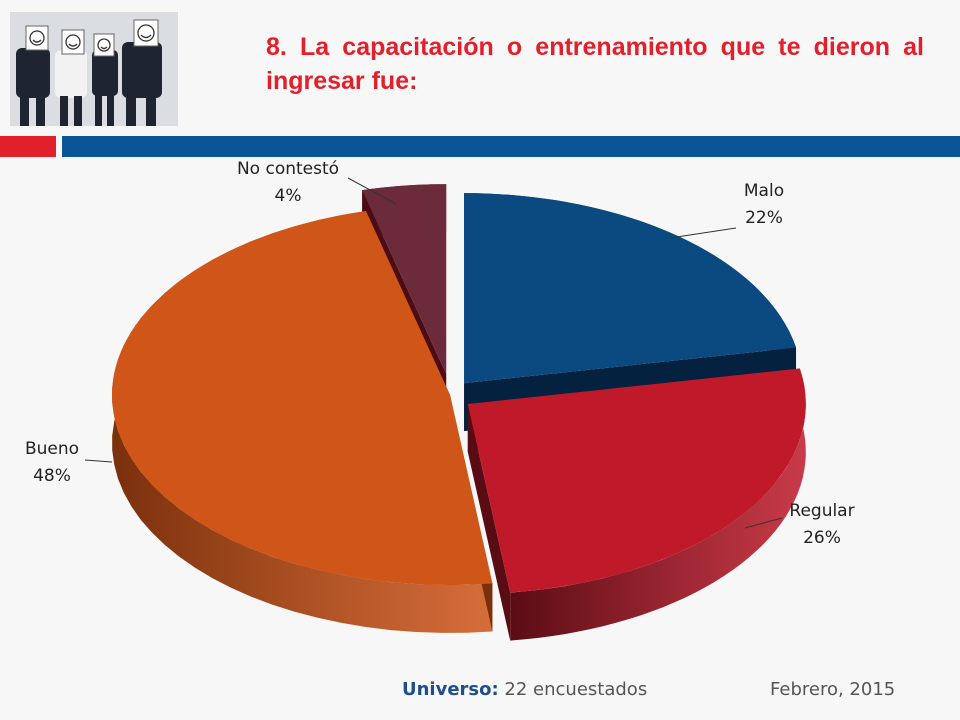  Describe the element at coordinates (511, 146) in the screenshot. I see `header-bar-blue` at that location.